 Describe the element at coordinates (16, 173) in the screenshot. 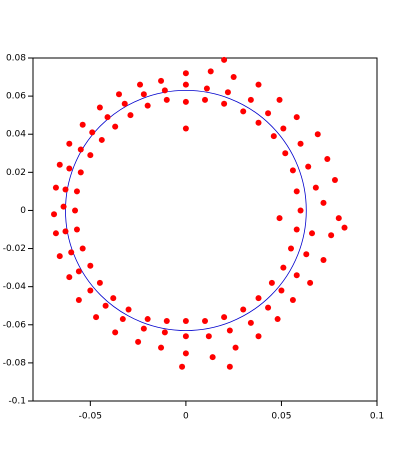

I see `y-tick-label: 0.02` at that location.